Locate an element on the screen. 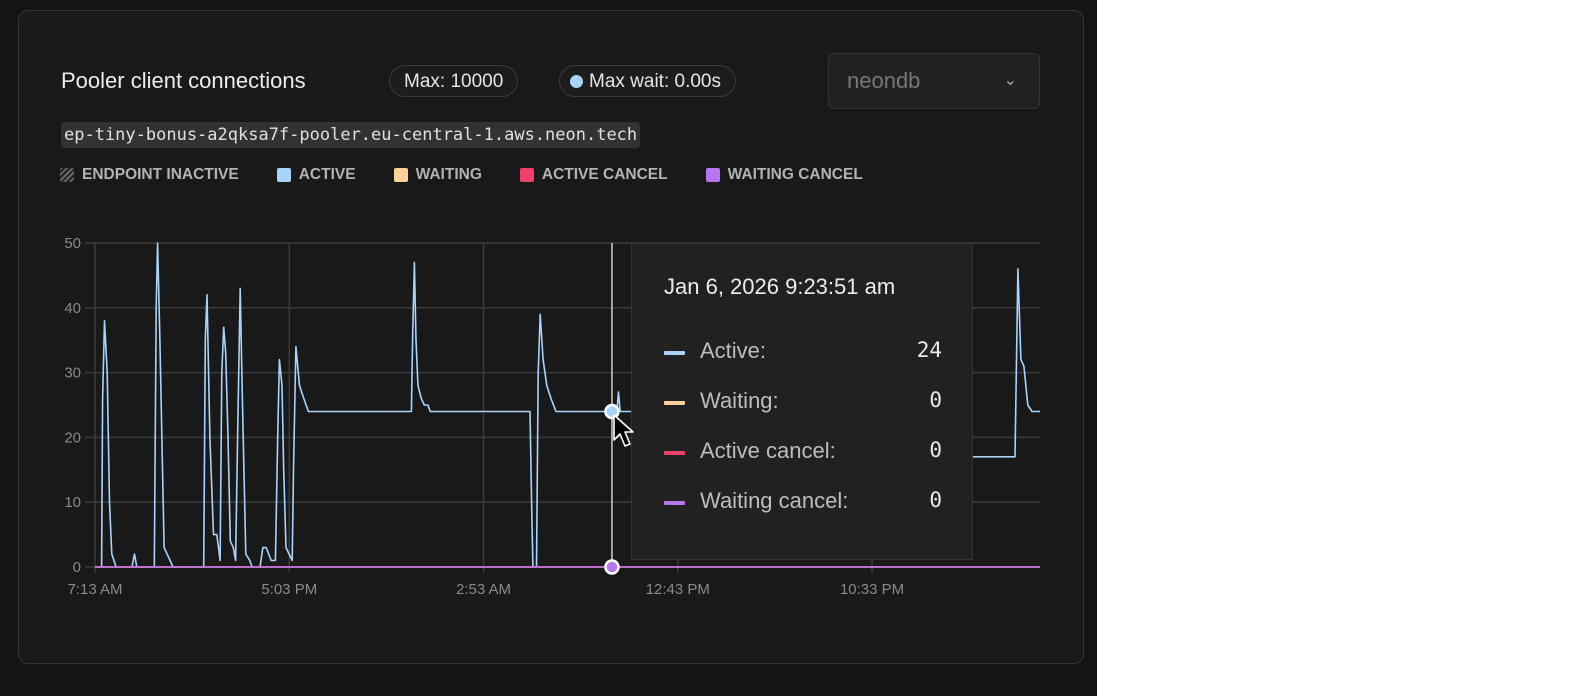 The image size is (1592, 696). x-tick-label: 7:13 AM is located at coordinates (94, 589).